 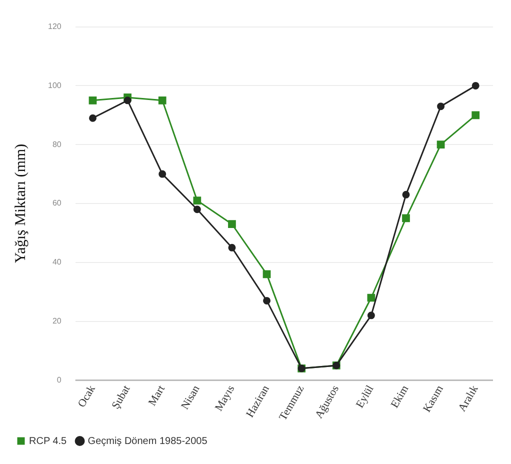 What do you see at coordinates (48, 441) in the screenshot?
I see `legend-label: RCP 4.5` at bounding box center [48, 441].